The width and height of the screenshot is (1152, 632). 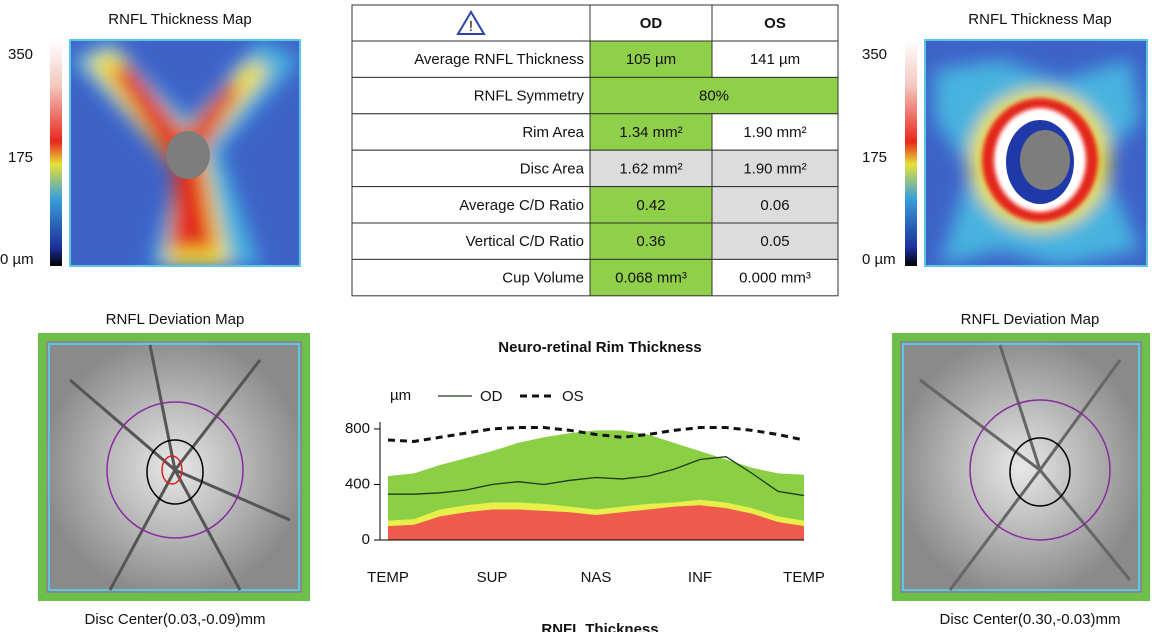 What do you see at coordinates (650, 168) in the screenshot?
I see `cell-value: 1.62 mm²` at bounding box center [650, 168].